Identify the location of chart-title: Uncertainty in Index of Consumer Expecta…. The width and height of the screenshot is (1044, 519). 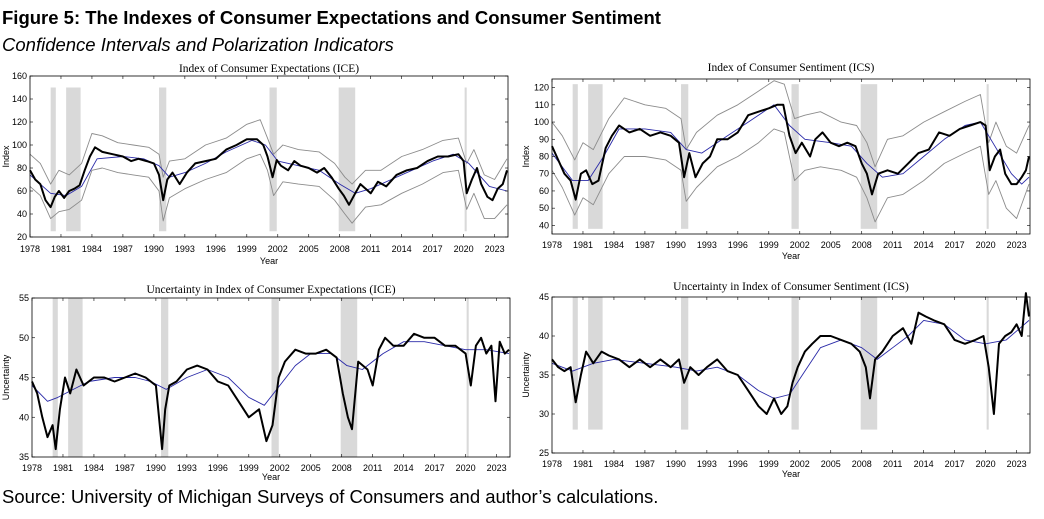
(270, 290).